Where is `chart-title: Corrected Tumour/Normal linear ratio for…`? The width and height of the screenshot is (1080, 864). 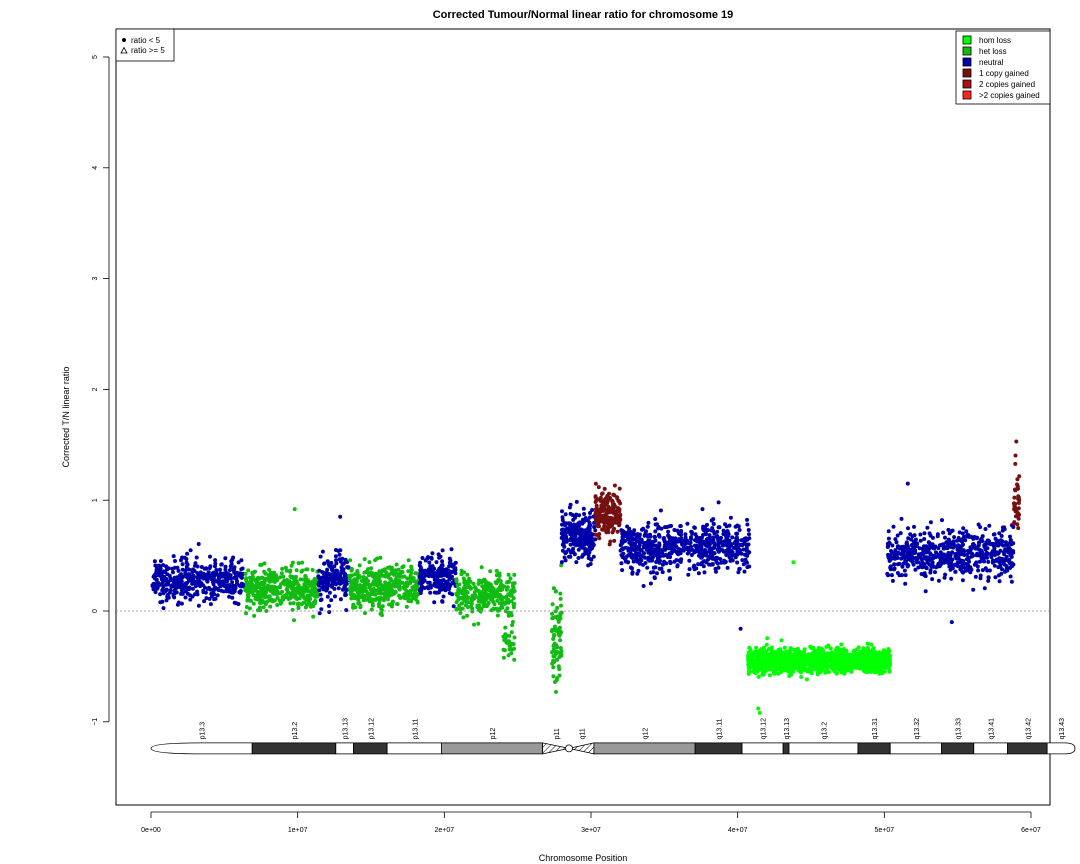
chart-title: Corrected Tumour/Normal linear ratio for… is located at coordinates (583, 15).